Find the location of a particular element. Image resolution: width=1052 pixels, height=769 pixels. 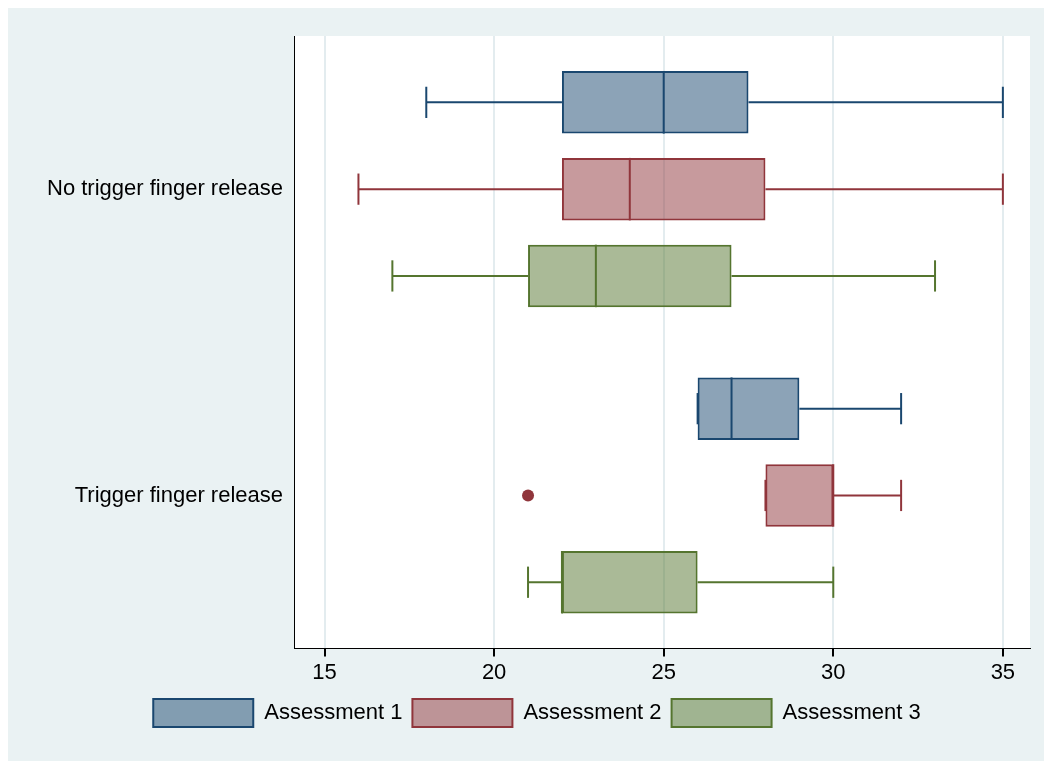

y-tick-label: No trigger finger release is located at coordinates (165, 188).